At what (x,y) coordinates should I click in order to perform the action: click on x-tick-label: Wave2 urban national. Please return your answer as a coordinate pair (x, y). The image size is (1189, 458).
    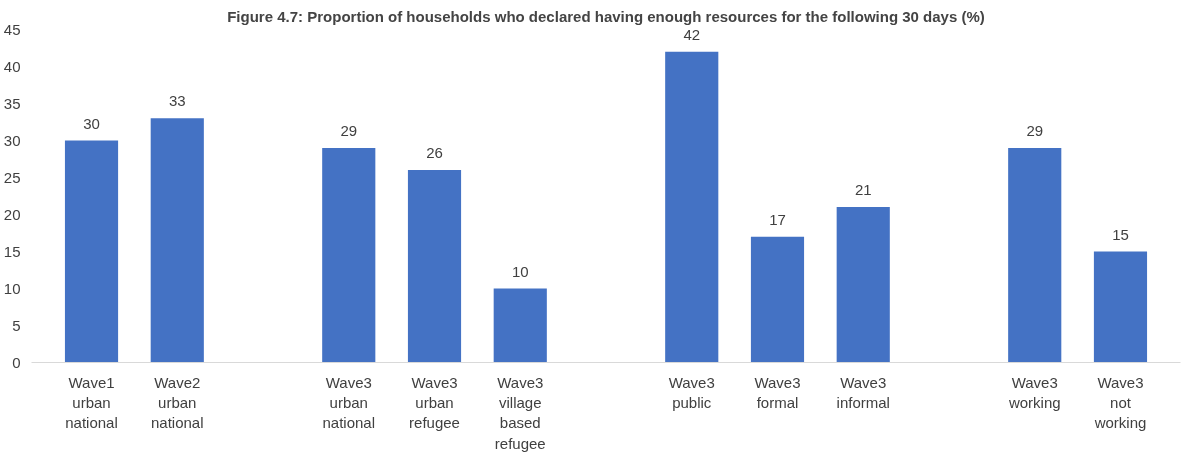
    Looking at the image, I should click on (177, 402).